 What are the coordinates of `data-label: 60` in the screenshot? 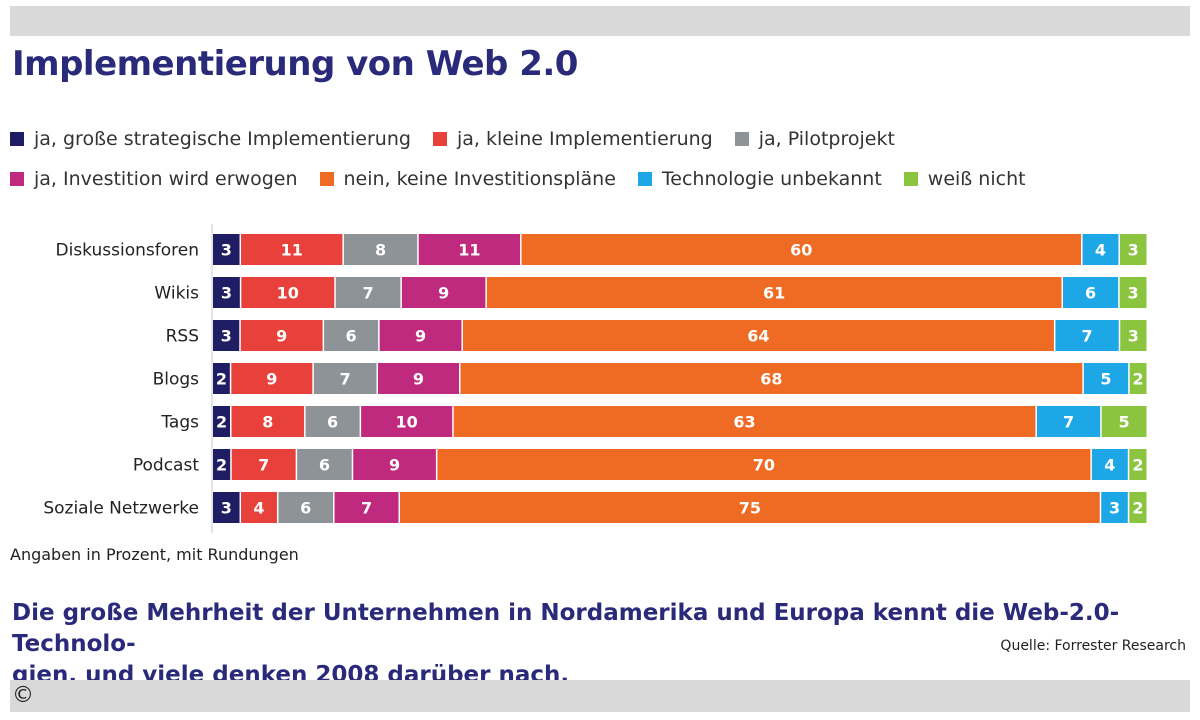 It's located at (801, 250).